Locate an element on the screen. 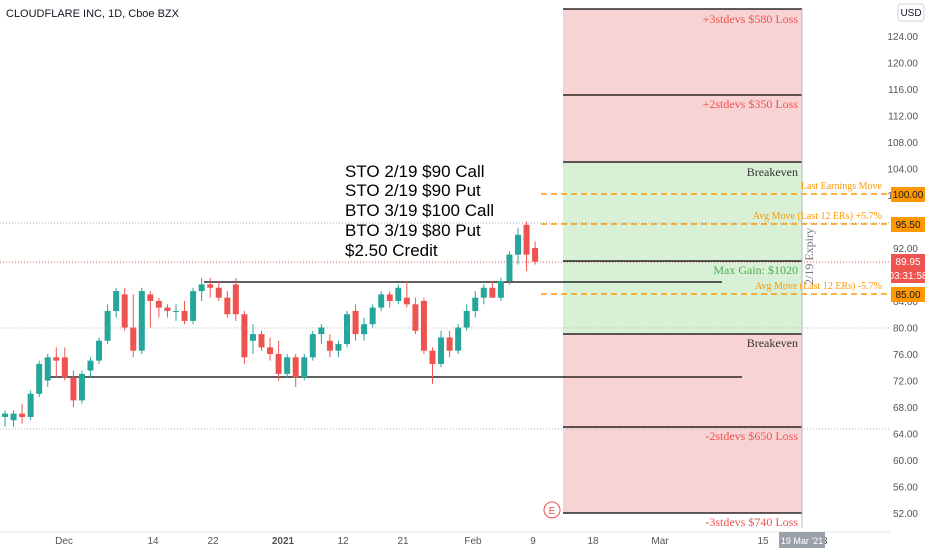 Image resolution: width=932 pixels, height=555 pixels. loss-zone-lower is located at coordinates (682, 423).